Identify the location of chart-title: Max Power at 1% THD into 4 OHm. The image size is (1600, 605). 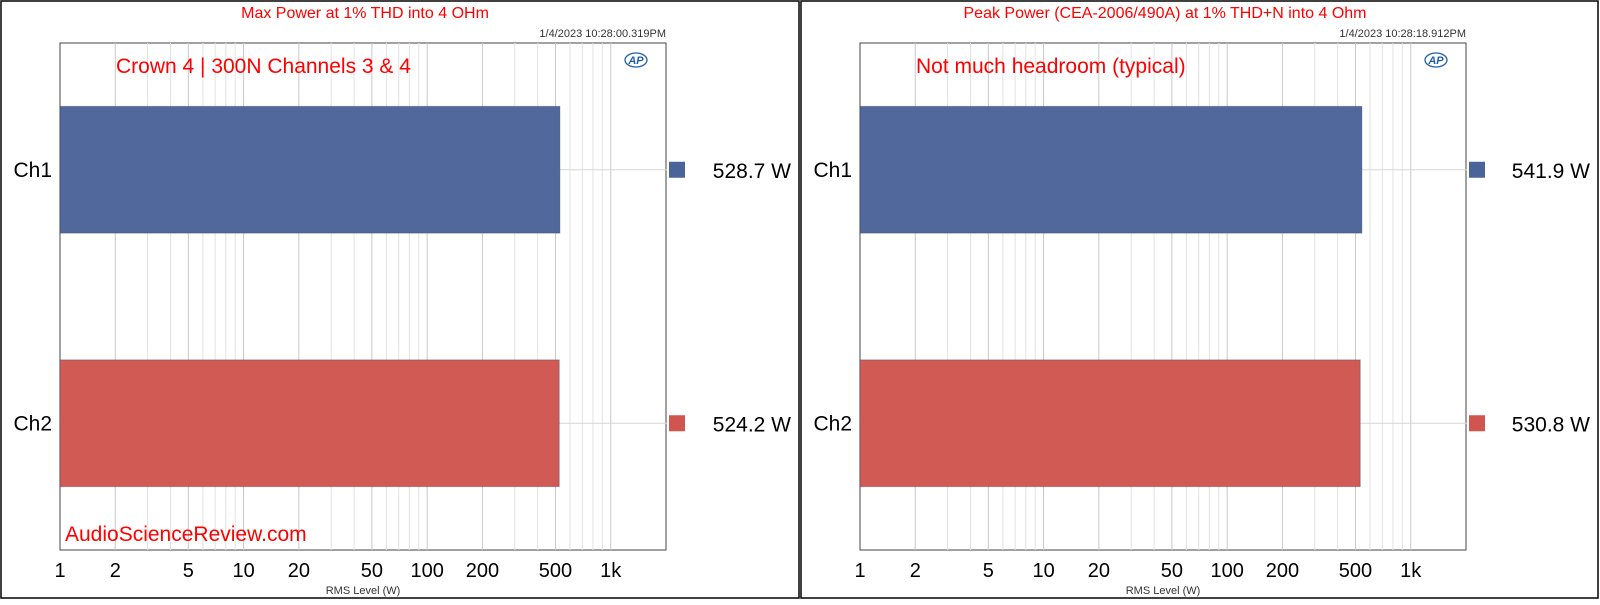
(365, 13).